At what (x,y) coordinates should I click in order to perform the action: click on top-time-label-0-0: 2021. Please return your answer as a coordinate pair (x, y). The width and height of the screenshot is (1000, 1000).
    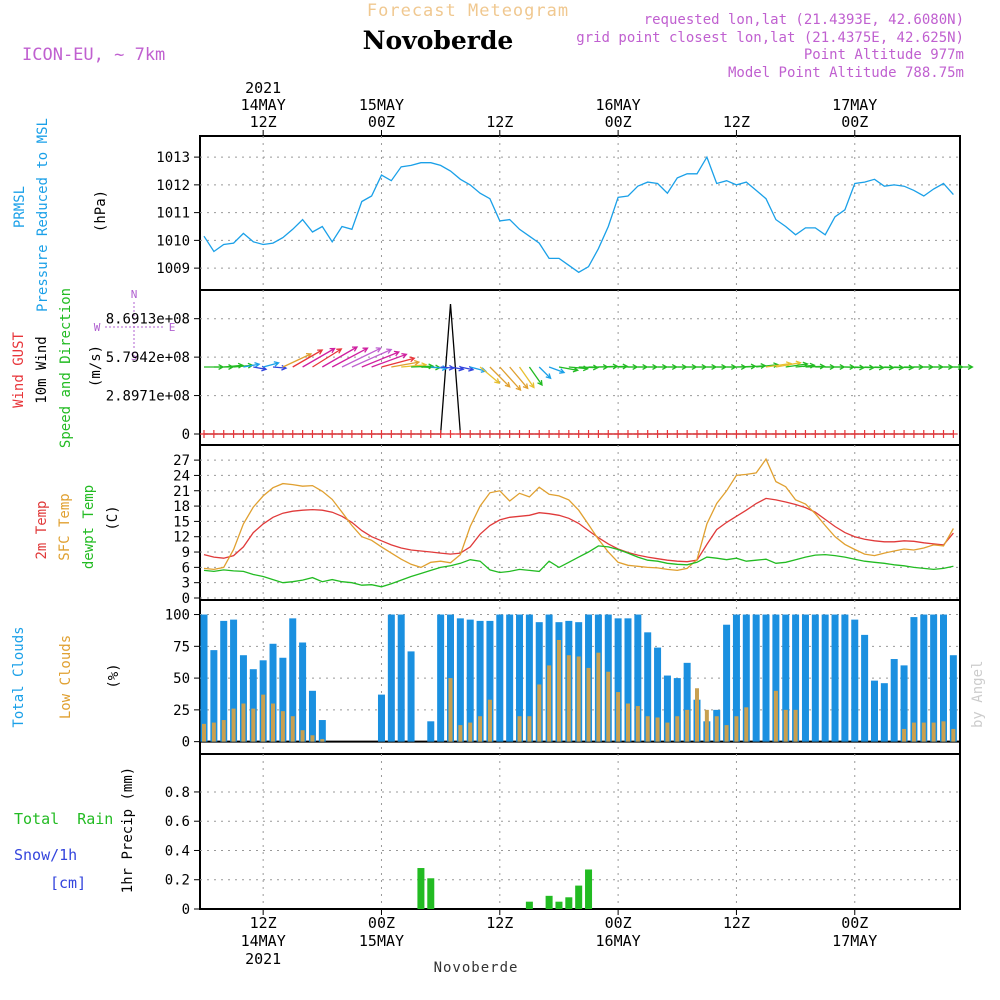
    Looking at the image, I should click on (263, 88).